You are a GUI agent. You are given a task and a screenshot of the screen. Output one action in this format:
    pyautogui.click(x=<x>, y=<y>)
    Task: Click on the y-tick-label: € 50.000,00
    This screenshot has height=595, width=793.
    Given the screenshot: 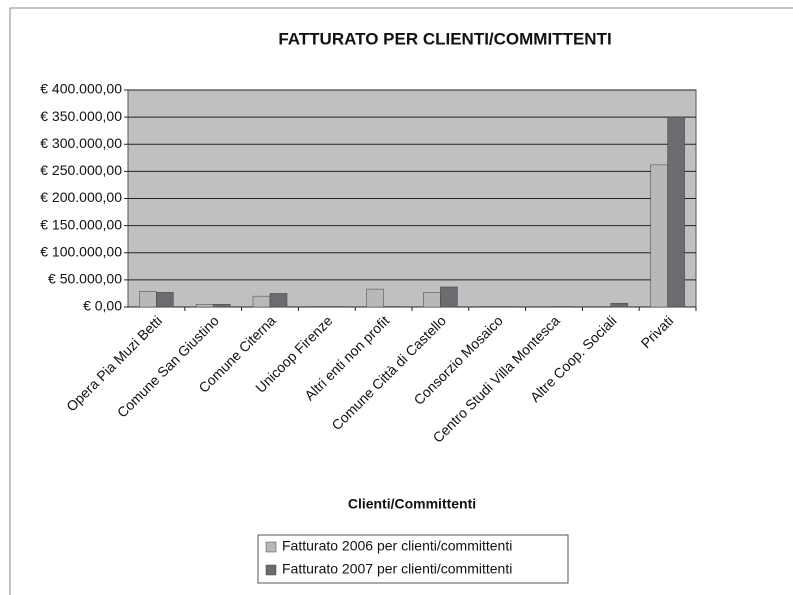 What is the action you would take?
    pyautogui.click(x=85, y=279)
    